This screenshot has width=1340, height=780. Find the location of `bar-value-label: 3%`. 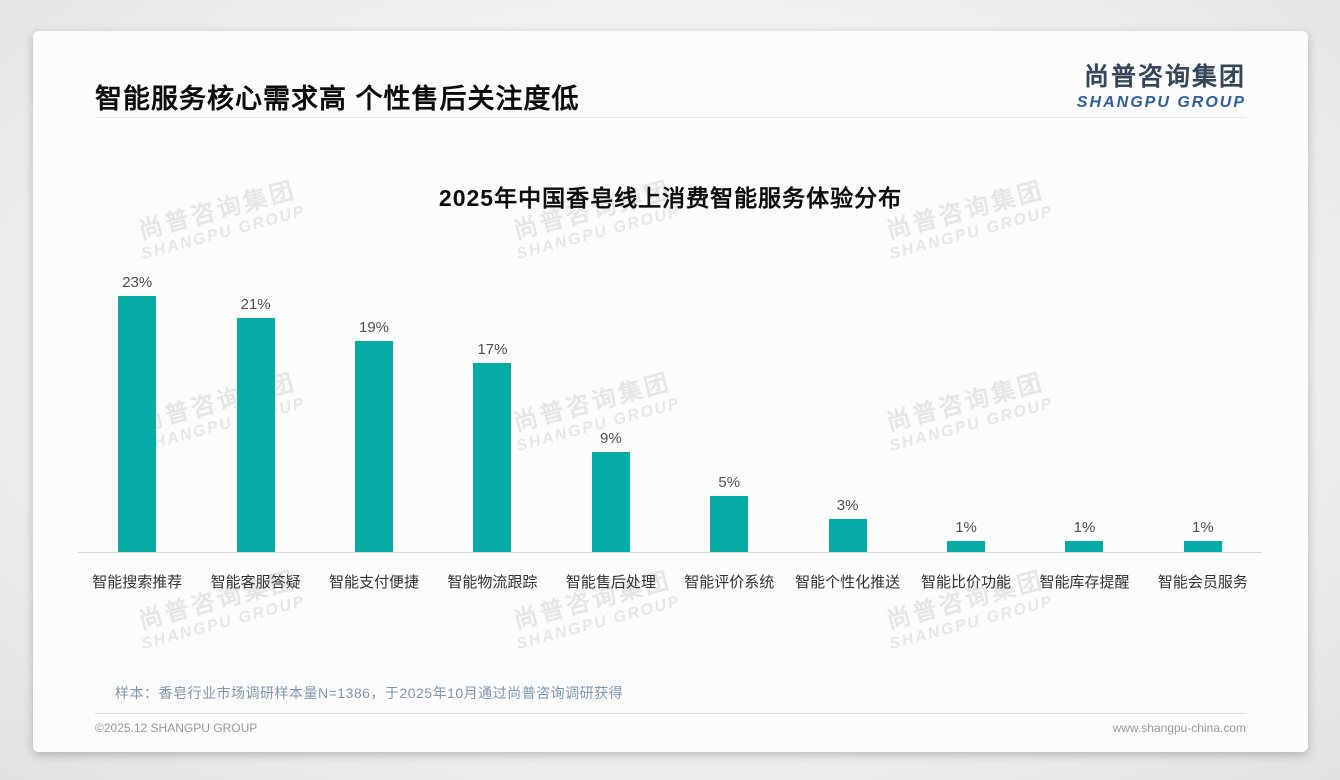

bar-value-label: 3% is located at coordinates (847, 505).